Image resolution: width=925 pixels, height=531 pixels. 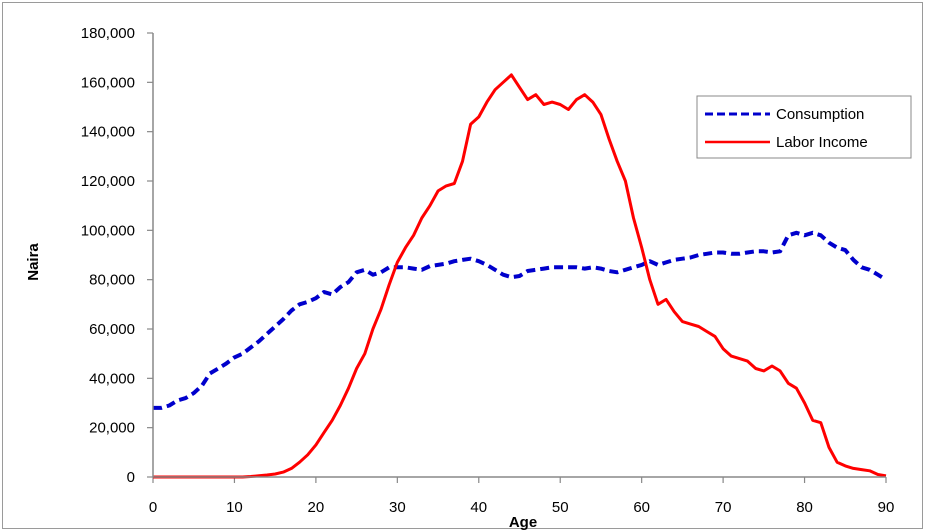 What do you see at coordinates (822, 142) in the screenshot?
I see `legend-label-labor-income: Labor Income` at bounding box center [822, 142].